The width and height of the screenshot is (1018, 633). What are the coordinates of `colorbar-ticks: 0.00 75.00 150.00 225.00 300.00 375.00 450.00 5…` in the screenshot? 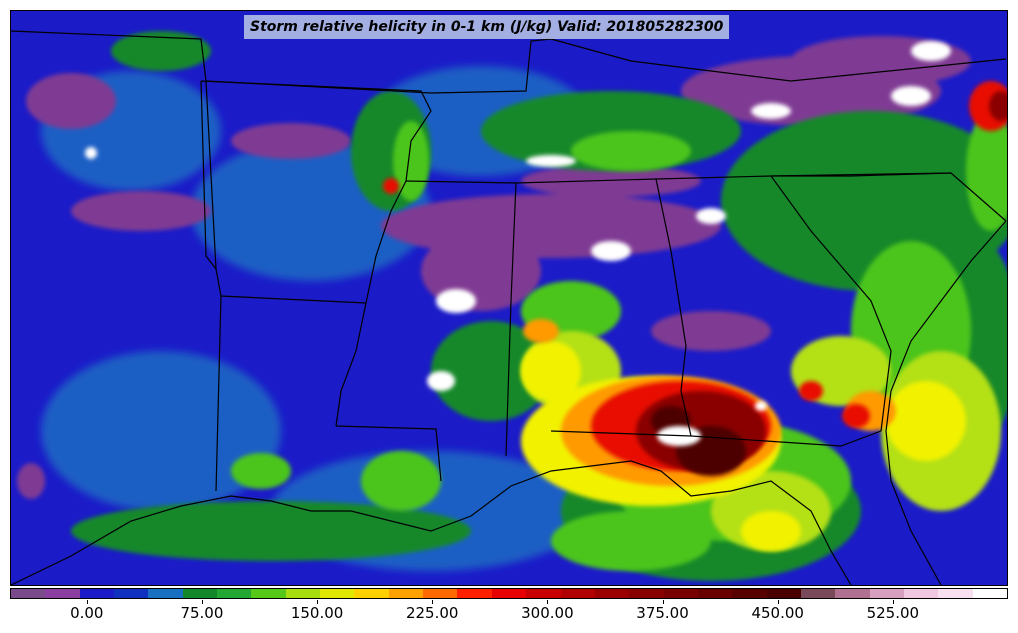 It's located at (509, 615).